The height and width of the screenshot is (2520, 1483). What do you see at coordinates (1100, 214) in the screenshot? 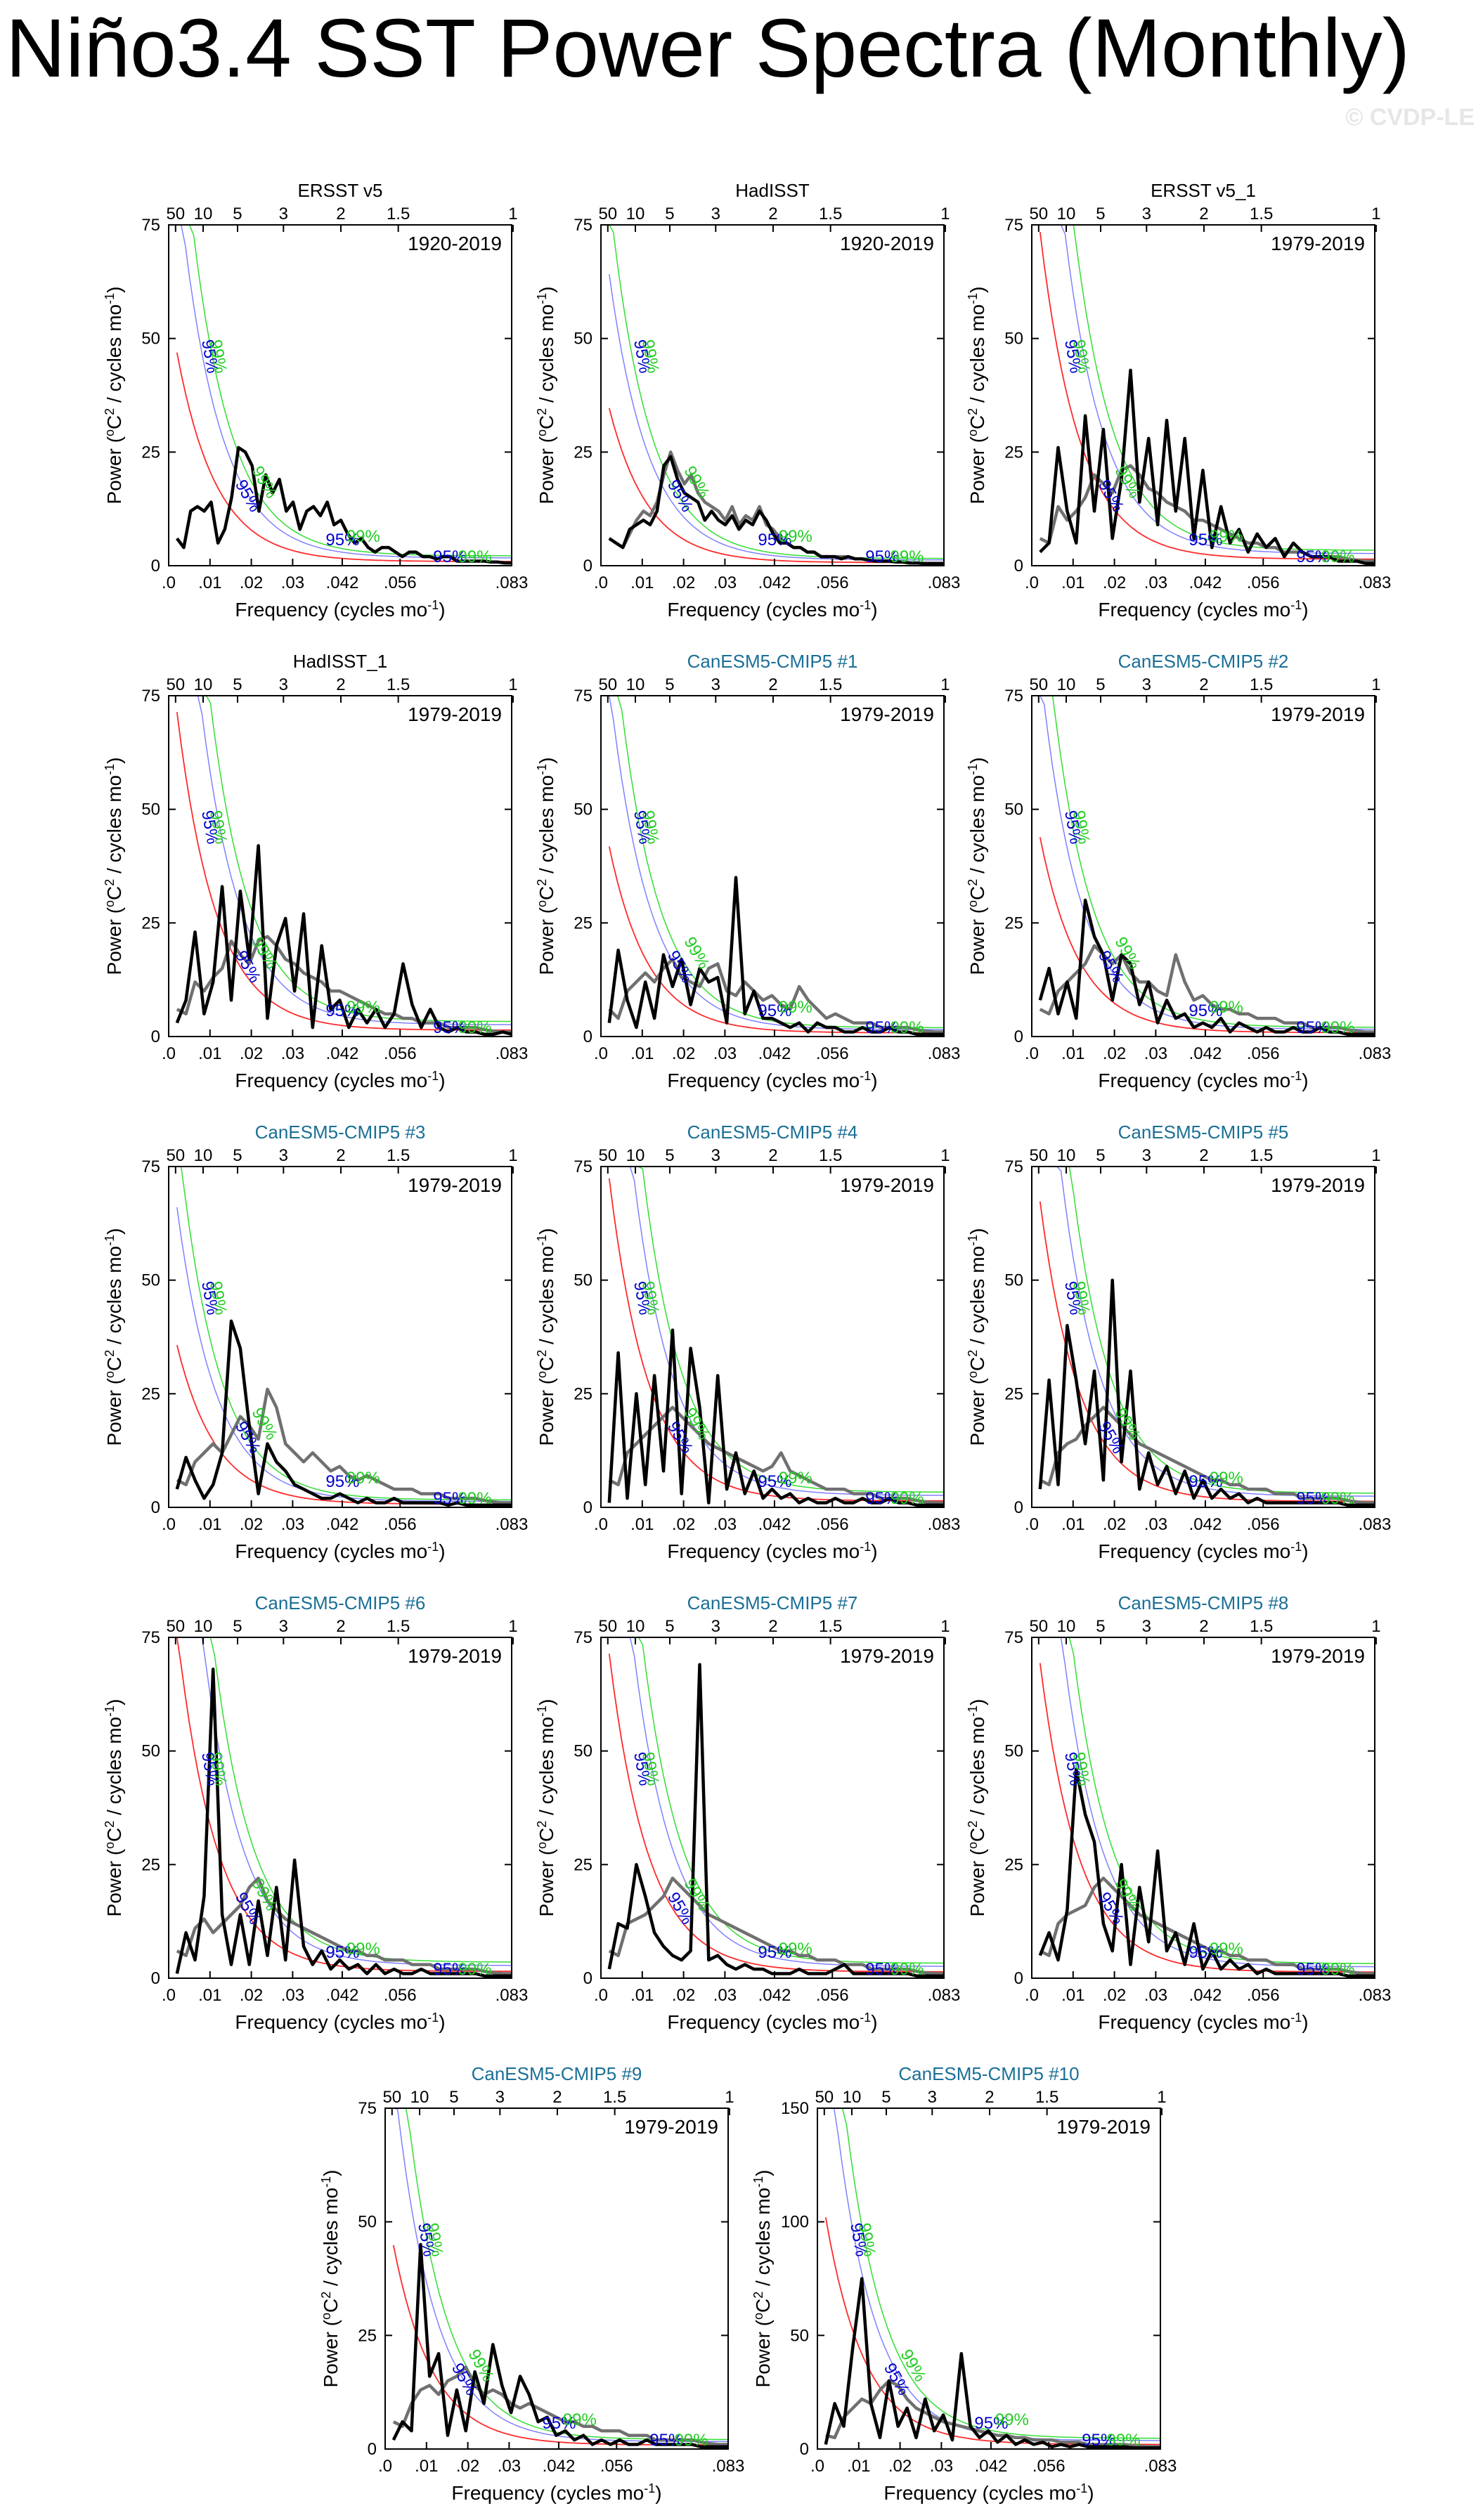
I see `period-tick-label: 5` at bounding box center [1100, 214].